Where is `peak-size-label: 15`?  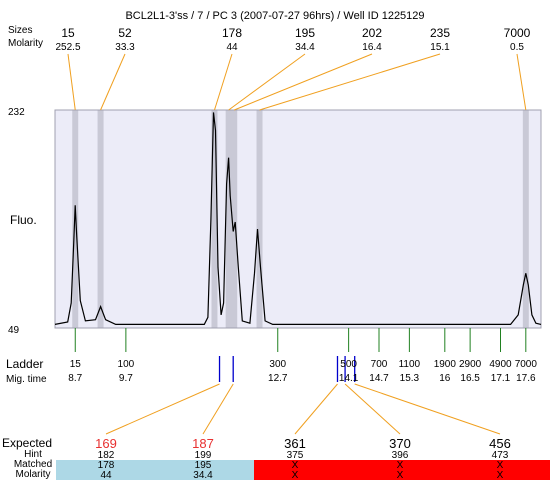 peak-size-label: 15 is located at coordinates (68, 33).